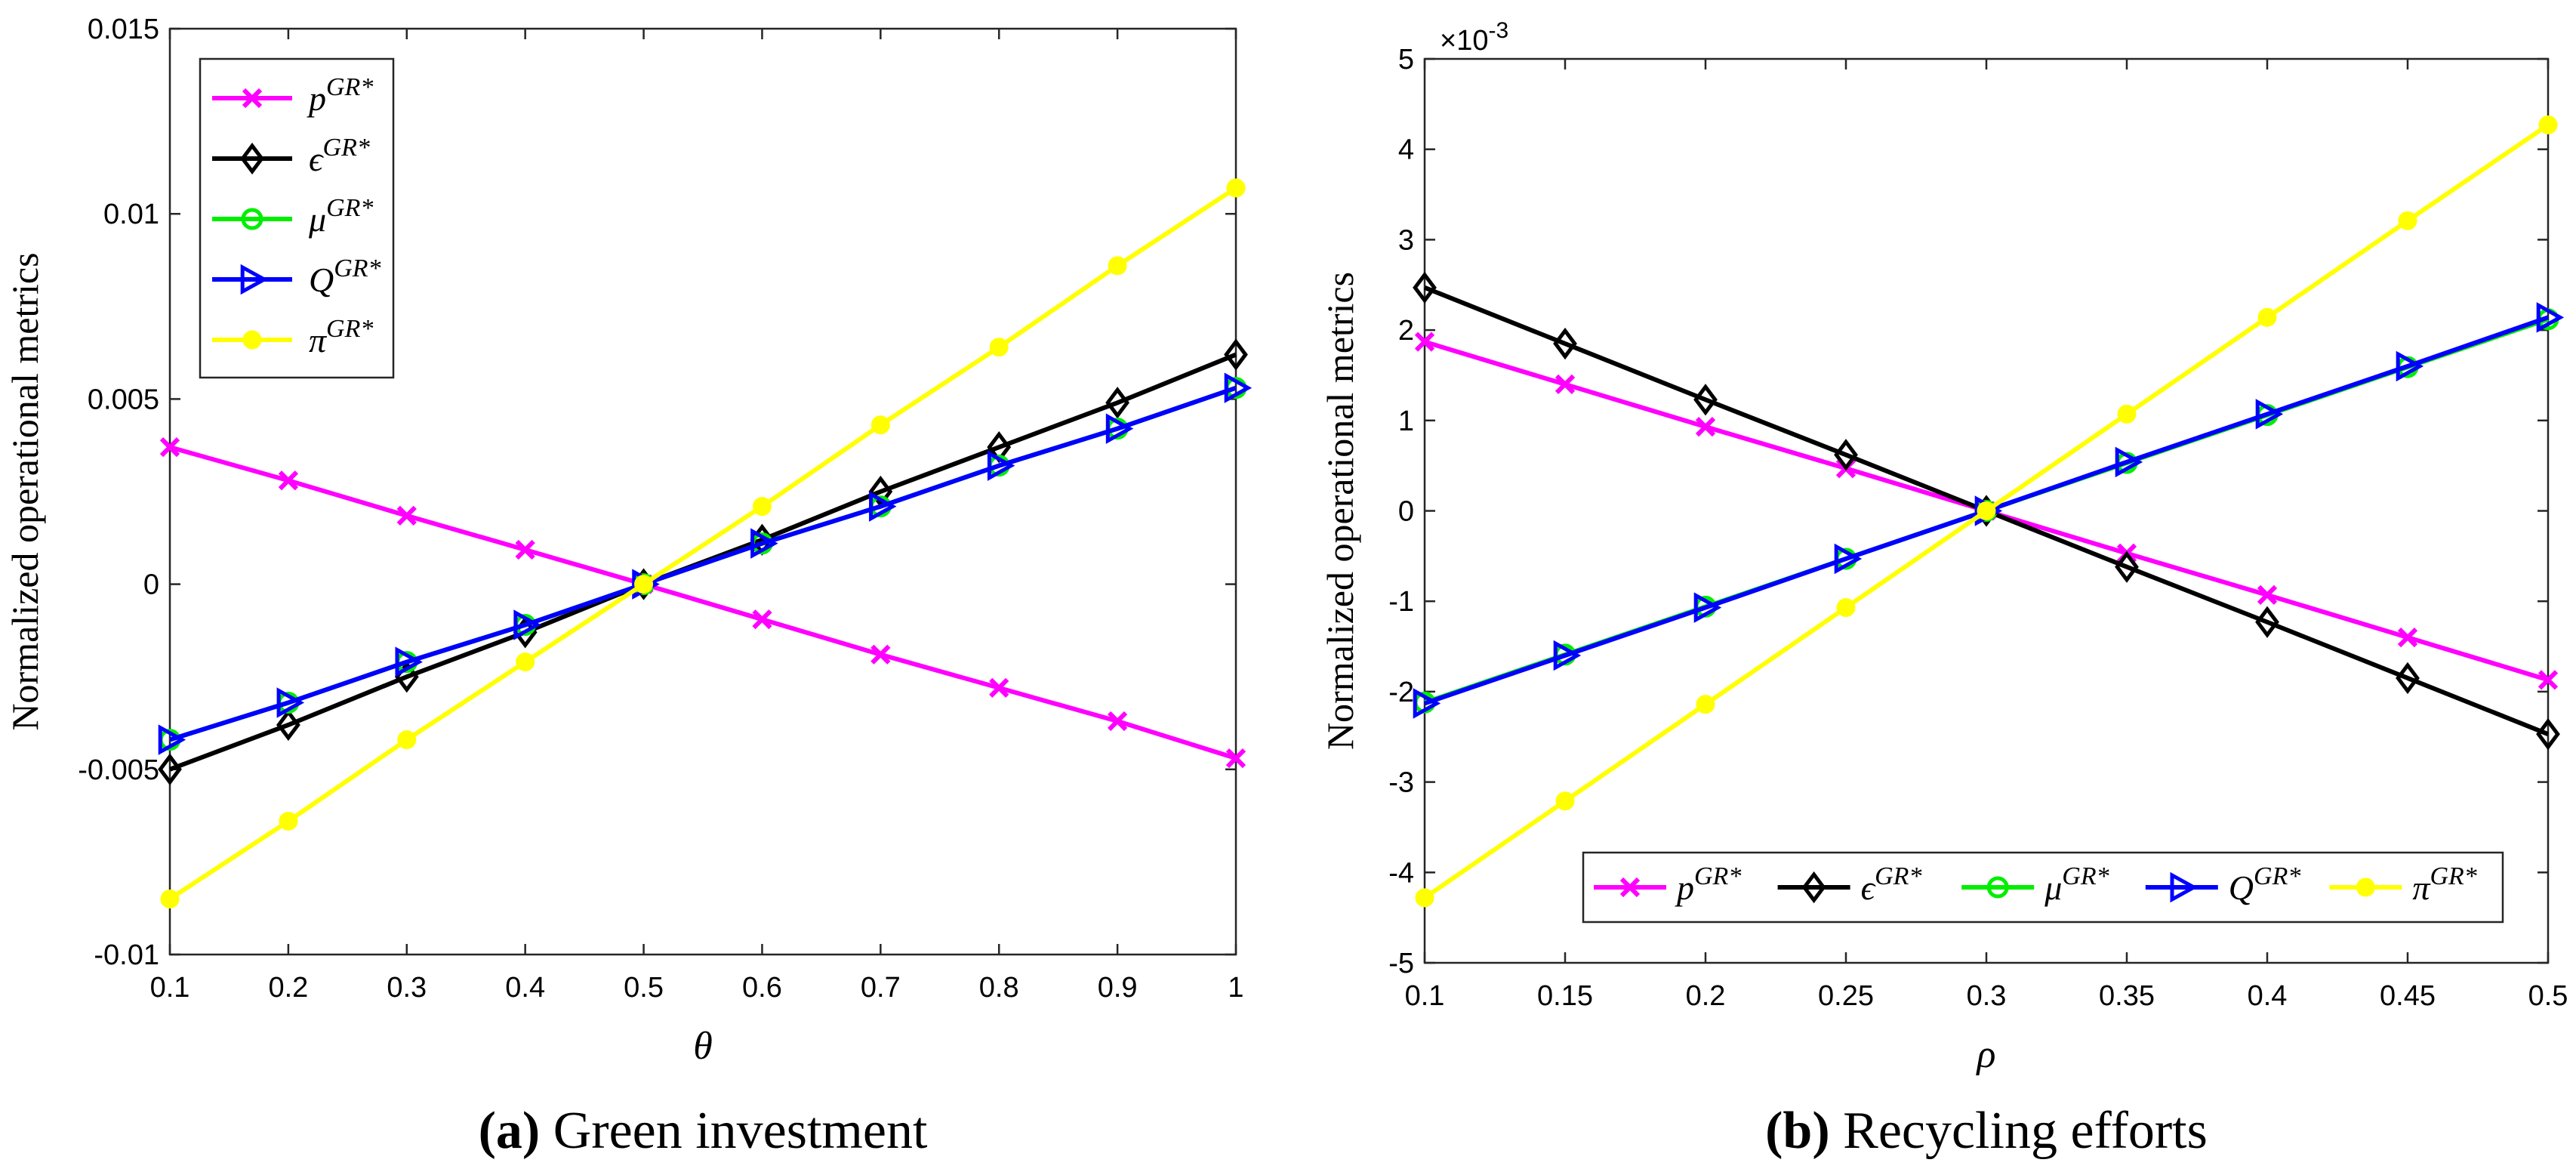 This screenshot has height=1172, width=2576. What do you see at coordinates (2127, 996) in the screenshot?
I see `x-tick-label: 0.35` at bounding box center [2127, 996].